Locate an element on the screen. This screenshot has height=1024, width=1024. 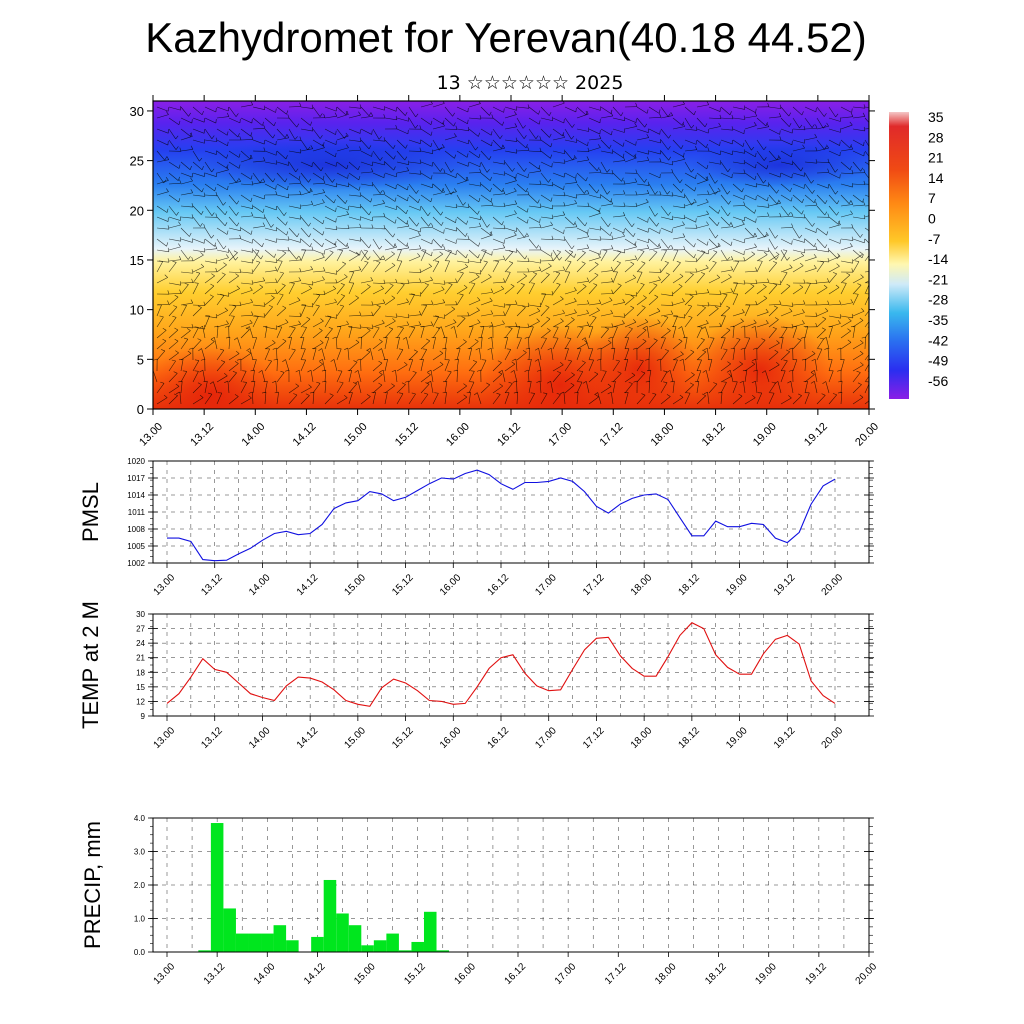
x-tick-label: 19.12 is located at coordinates (817, 974).